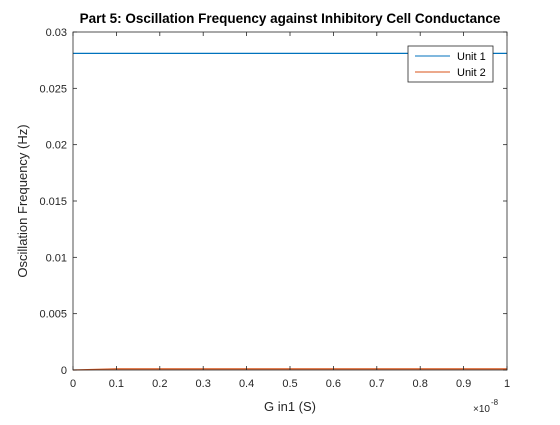 The image size is (560, 425). Describe the element at coordinates (507, 384) in the screenshot. I see `x-tick-label: 1` at that location.